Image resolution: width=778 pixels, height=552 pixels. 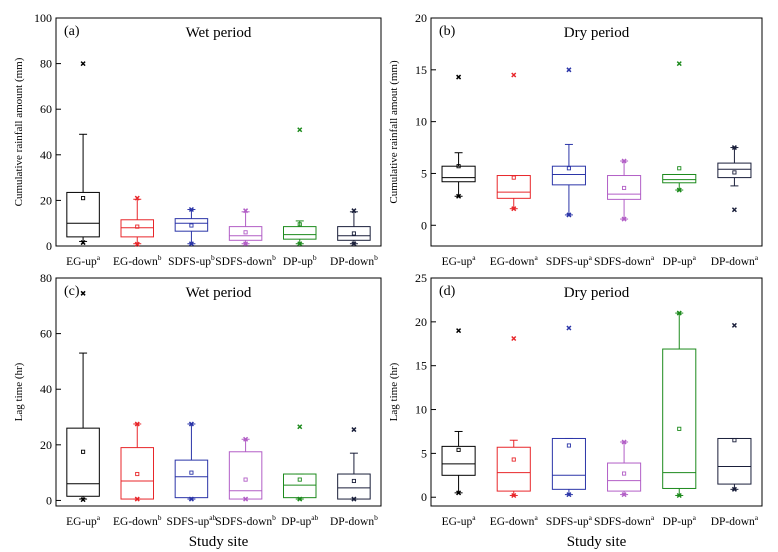 I want to click on y-tick-label: 80, so click(x=46, y=278).